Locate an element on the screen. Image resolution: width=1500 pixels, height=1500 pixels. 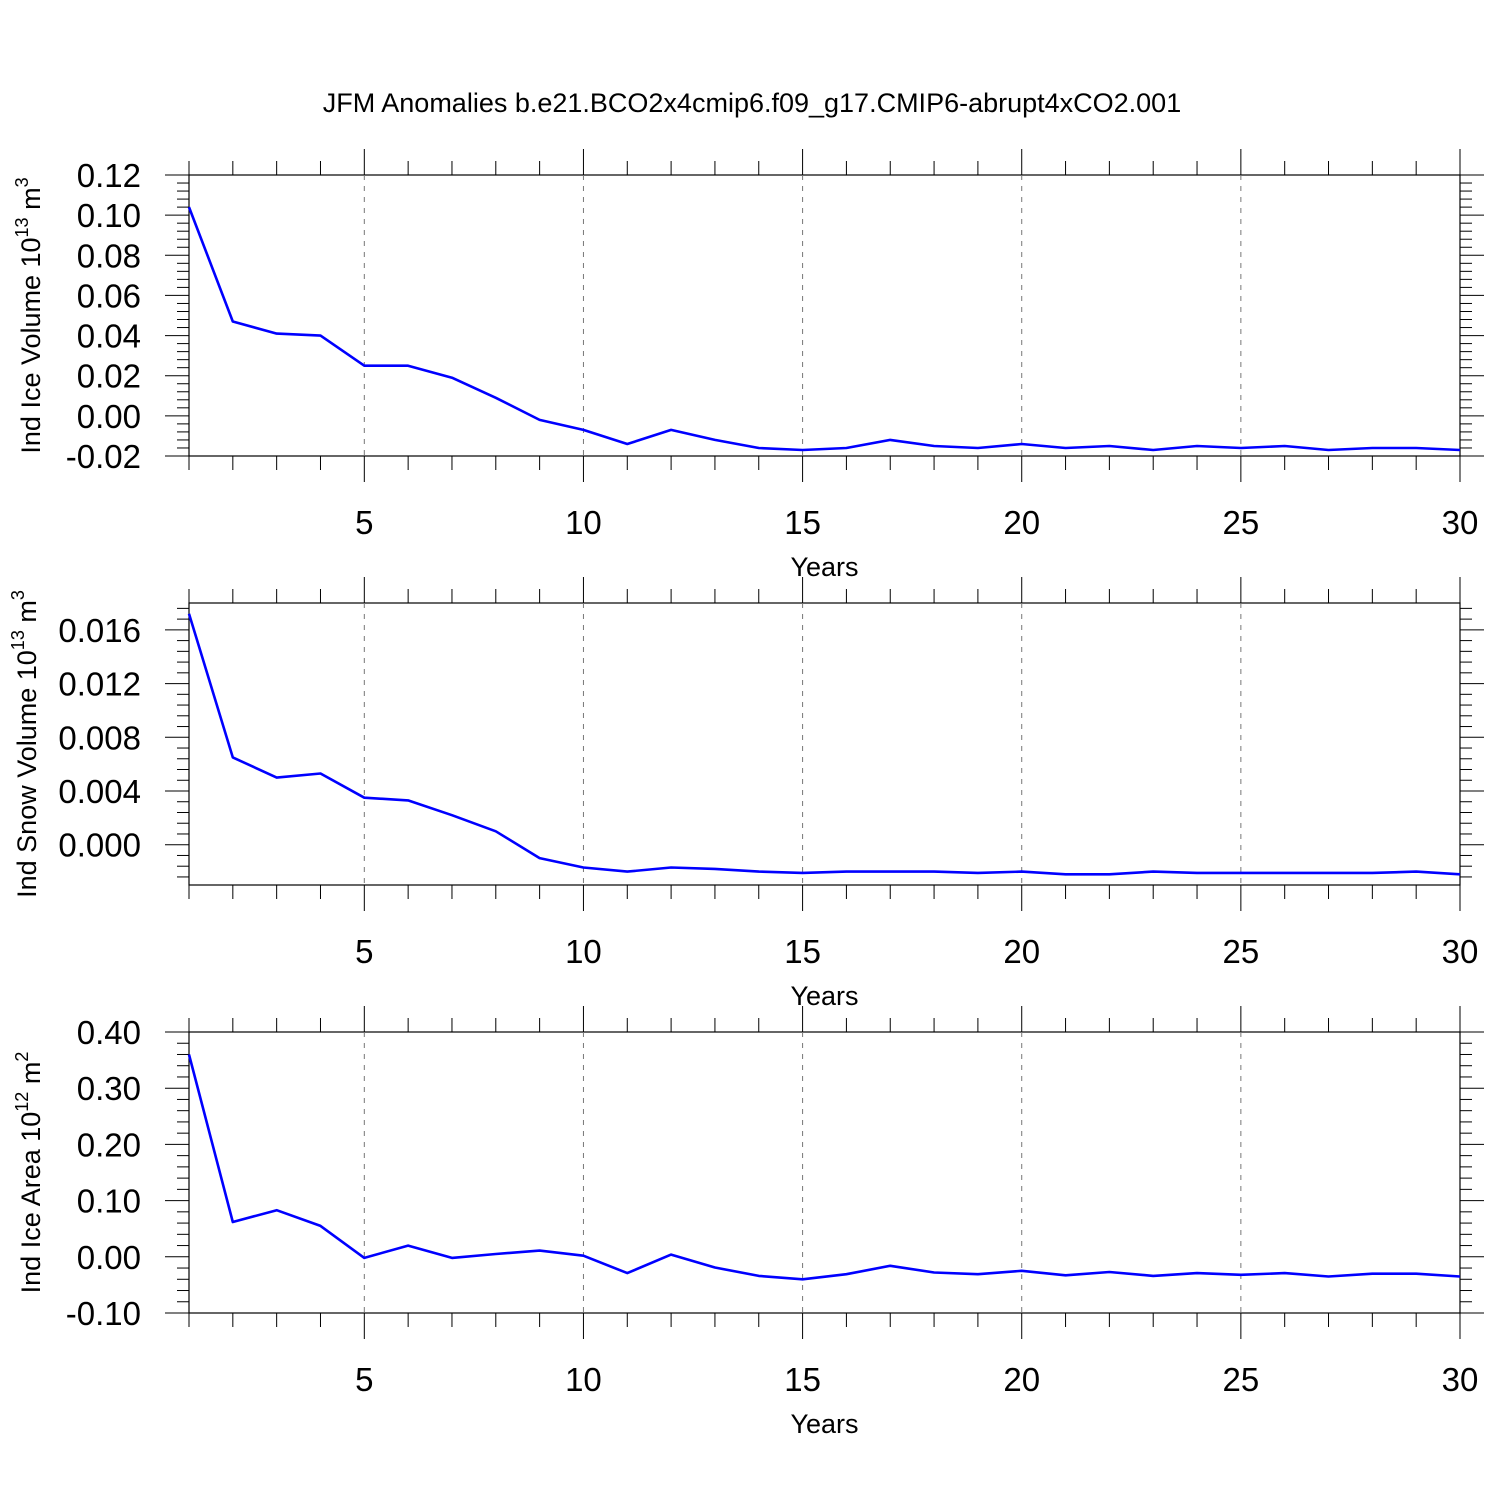
y-tick-label: 0.016 is located at coordinates (99, 630).